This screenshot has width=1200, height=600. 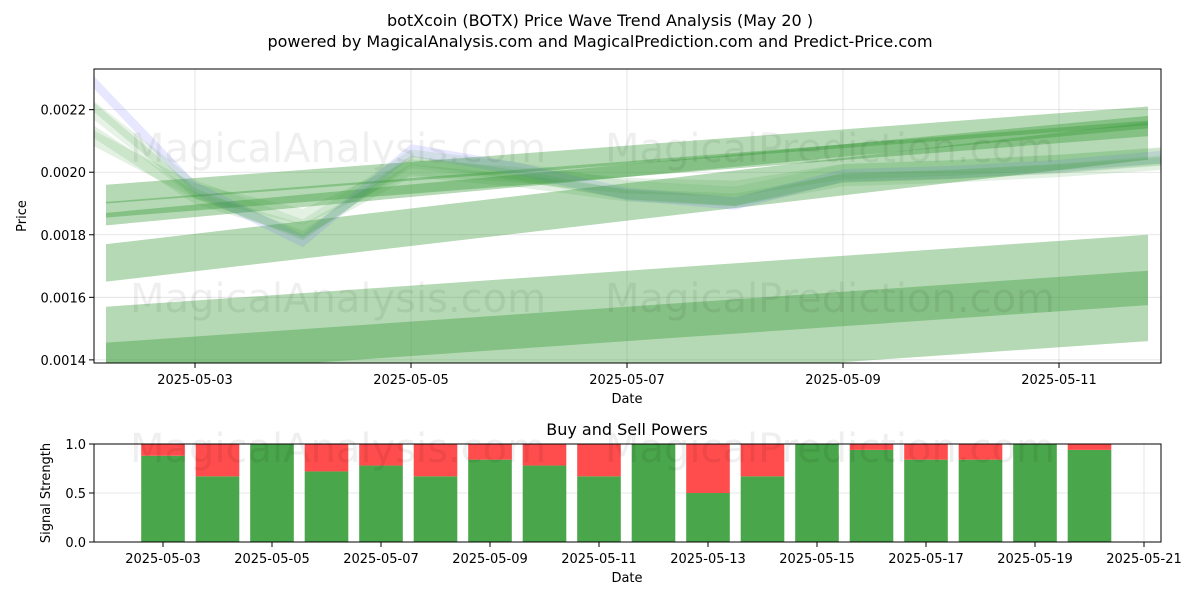 What do you see at coordinates (46, 493) in the screenshot?
I see `signal-y-label: Signal Strength` at bounding box center [46, 493].